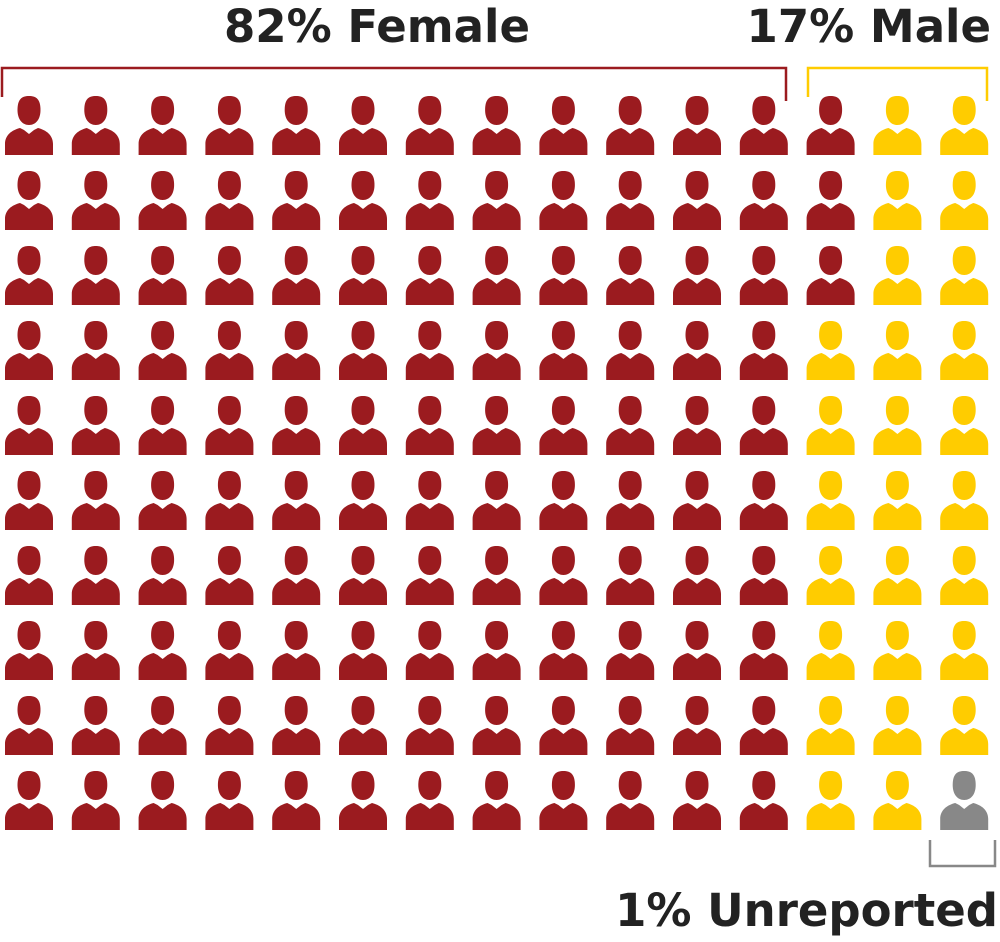  Describe the element at coordinates (806, 910) in the screenshot. I see `unreported-label: 1% Unreported` at that location.